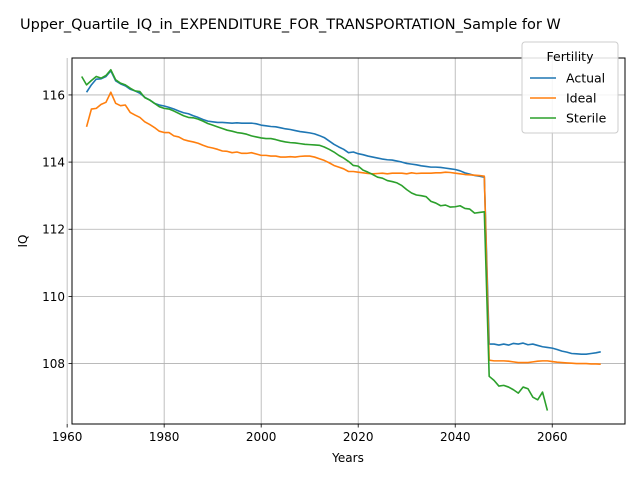  Describe the element at coordinates (586, 118) in the screenshot. I see `legend-label-sterile: Sterile` at that location.